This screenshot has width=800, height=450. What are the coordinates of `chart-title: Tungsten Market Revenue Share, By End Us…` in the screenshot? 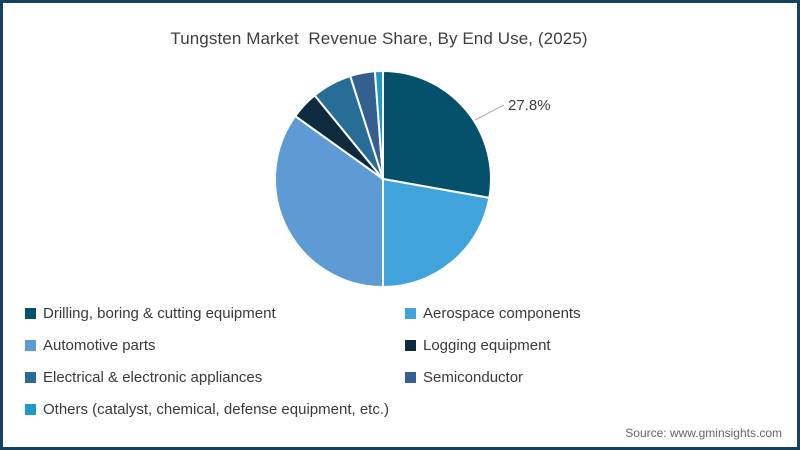 It's located at (379, 38).